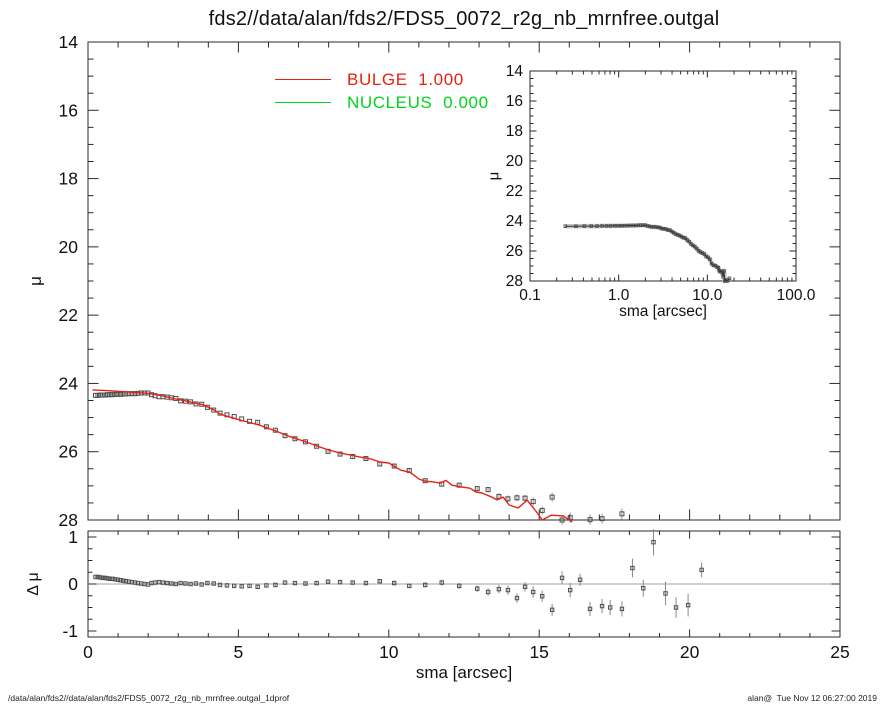  I want to click on inset-y-tick-label: 22, so click(514, 191).